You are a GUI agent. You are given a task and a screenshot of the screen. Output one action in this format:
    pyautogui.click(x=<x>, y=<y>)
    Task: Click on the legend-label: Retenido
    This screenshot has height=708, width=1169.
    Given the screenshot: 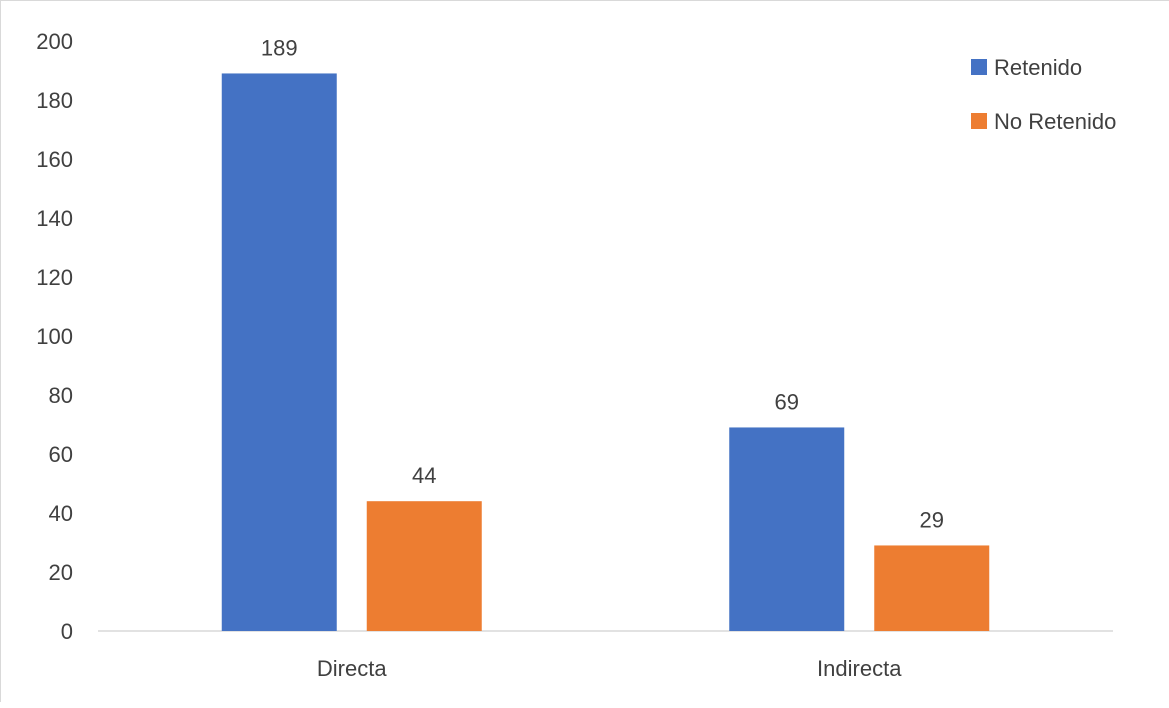 What is the action you would take?
    pyautogui.click(x=1038, y=67)
    